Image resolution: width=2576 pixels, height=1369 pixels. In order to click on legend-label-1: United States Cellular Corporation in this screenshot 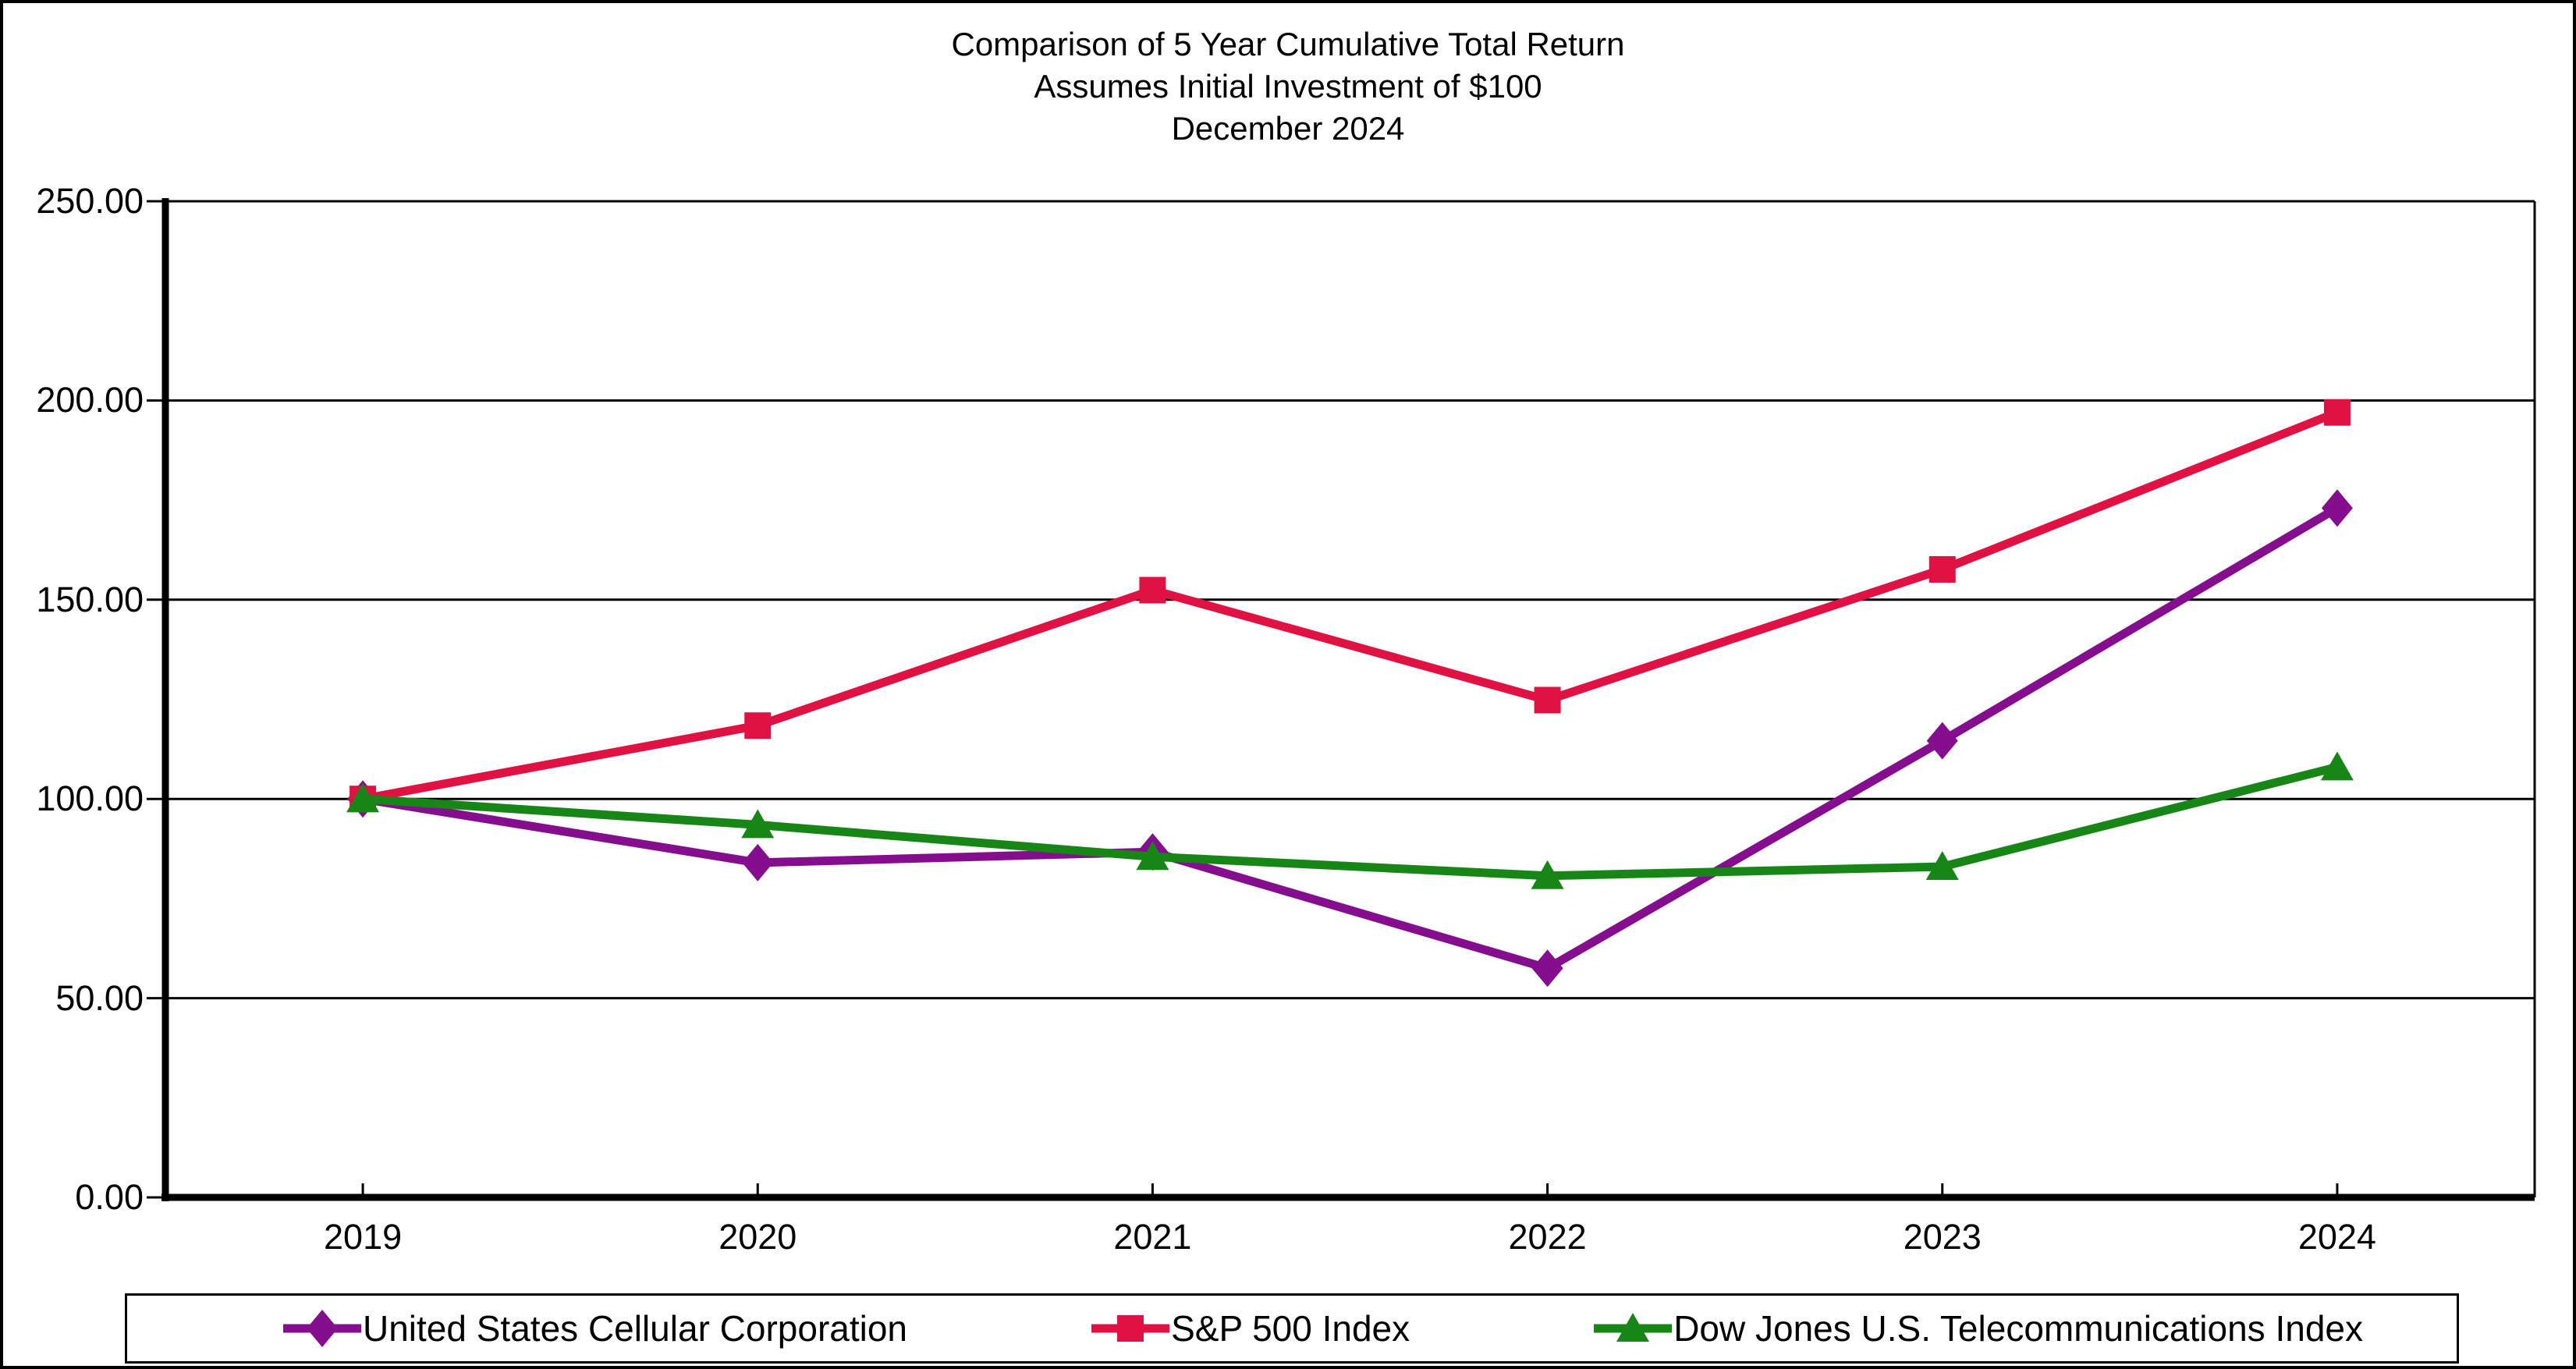, I will do `click(635, 1328)`.